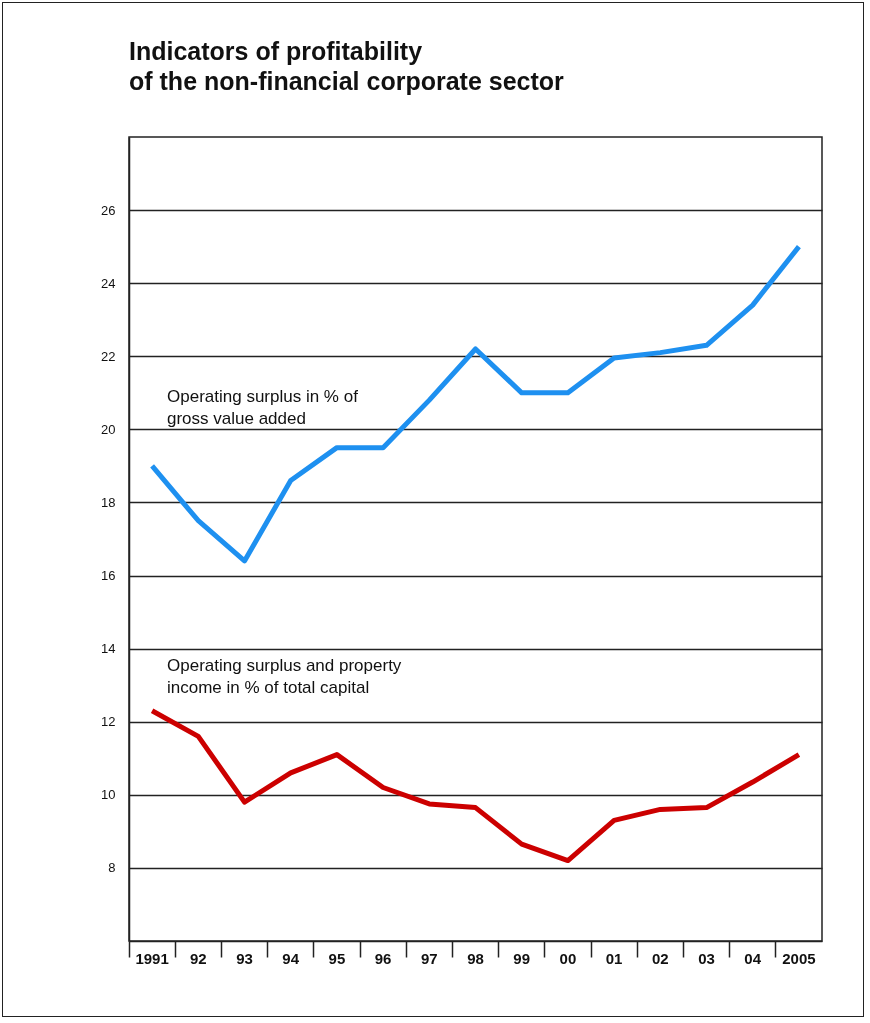 This screenshot has width=870, height=1023. I want to click on y-tick-label: 14, so click(108, 649).